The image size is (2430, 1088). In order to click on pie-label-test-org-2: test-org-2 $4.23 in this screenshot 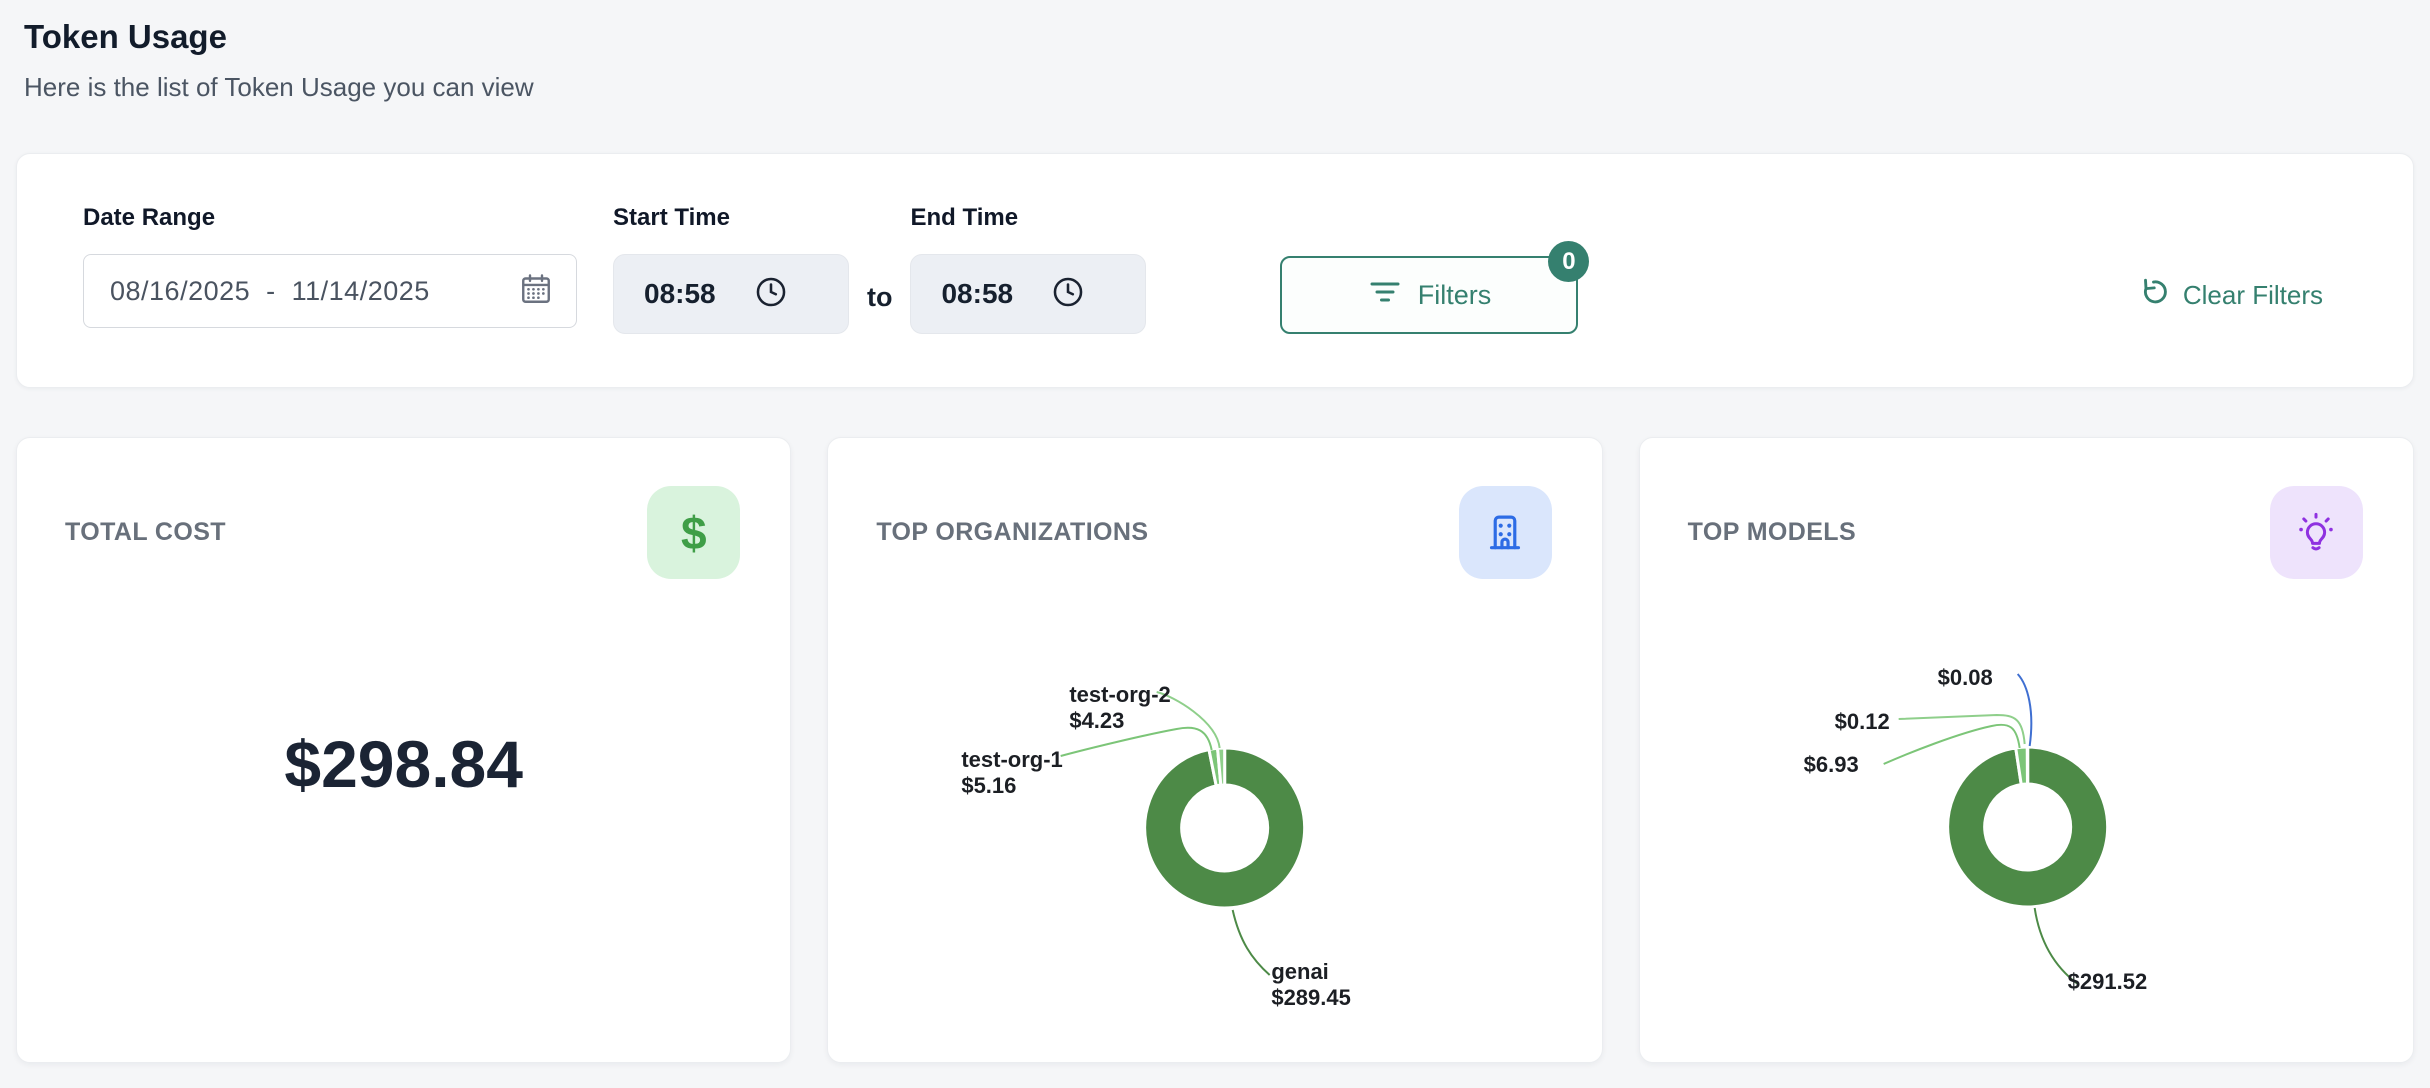, I will do `click(1120, 707)`.